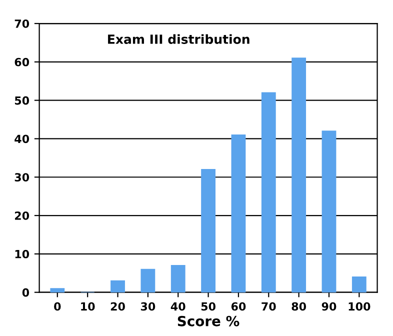 This screenshot has height=336, width=393. Describe the element at coordinates (117, 306) in the screenshot. I see `x-tick-label: 20` at that location.